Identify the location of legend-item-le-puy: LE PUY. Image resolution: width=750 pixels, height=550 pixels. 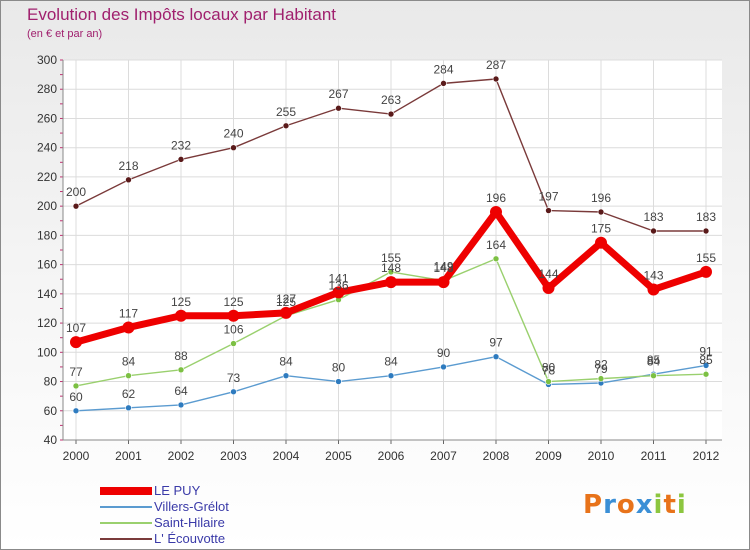
(230, 491).